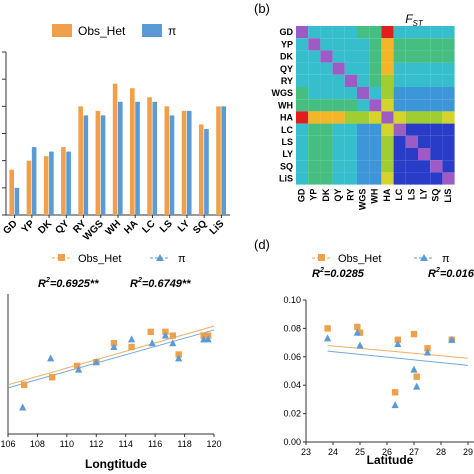 The height and width of the screenshot is (474, 474). What do you see at coordinates (448, 196) in the screenshot?
I see `heatmap-col-label-12: LiS` at bounding box center [448, 196].